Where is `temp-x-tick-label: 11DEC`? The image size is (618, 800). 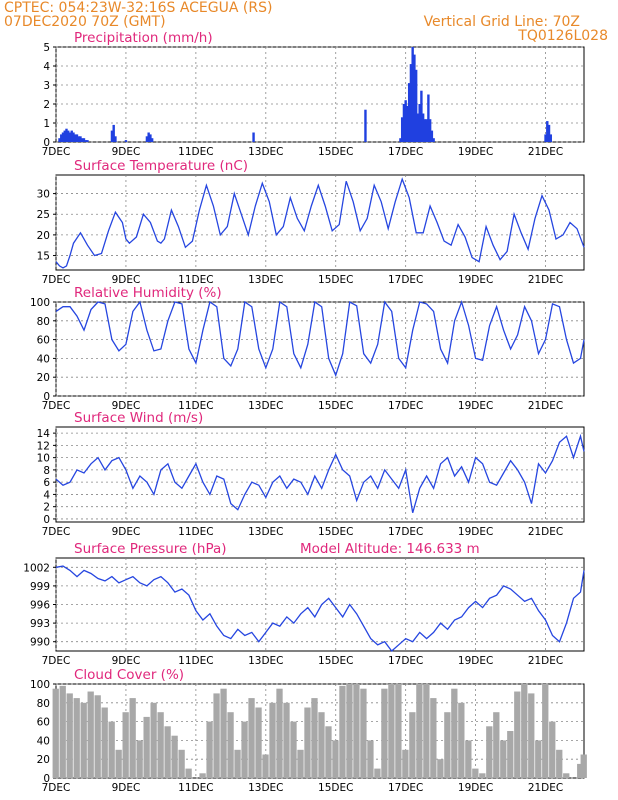 temp-x-tick-label: 11DEC is located at coordinates (195, 280).